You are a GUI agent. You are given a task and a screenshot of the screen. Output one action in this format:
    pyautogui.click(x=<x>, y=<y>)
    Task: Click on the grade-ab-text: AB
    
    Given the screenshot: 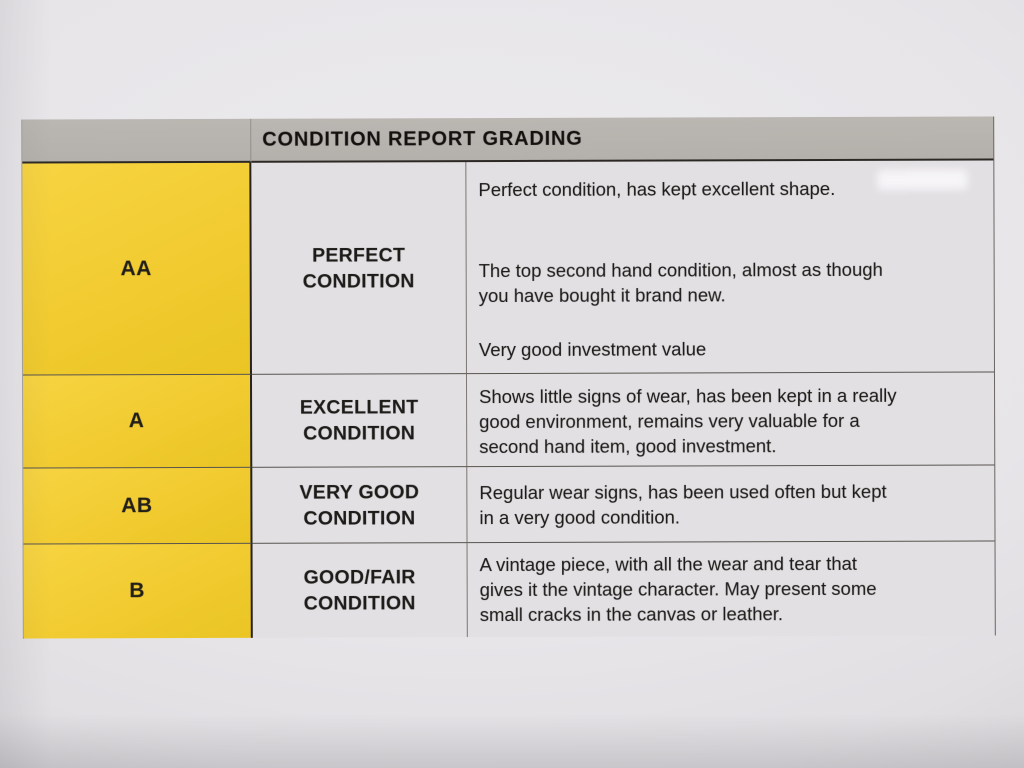 What is the action you would take?
    pyautogui.click(x=137, y=505)
    